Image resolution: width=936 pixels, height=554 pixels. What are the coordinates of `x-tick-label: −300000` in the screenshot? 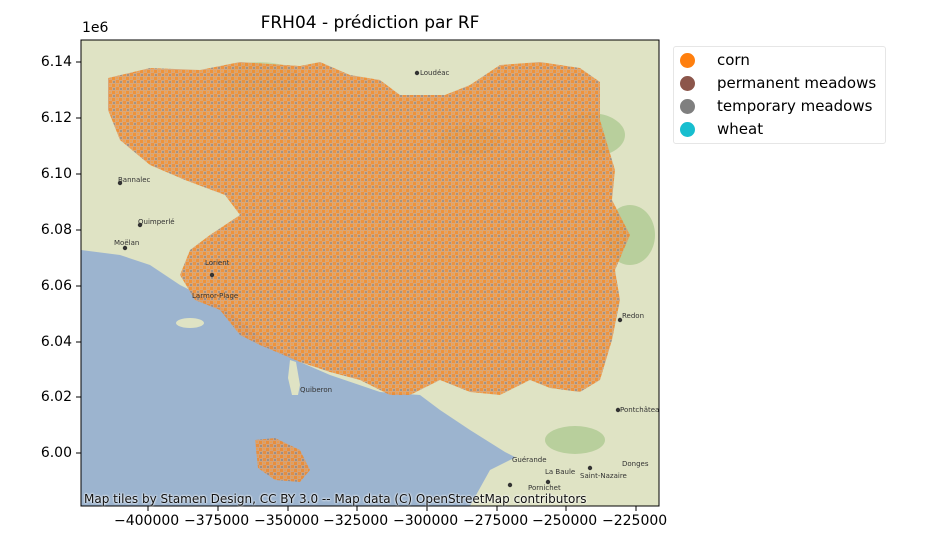 It's located at (426, 521).